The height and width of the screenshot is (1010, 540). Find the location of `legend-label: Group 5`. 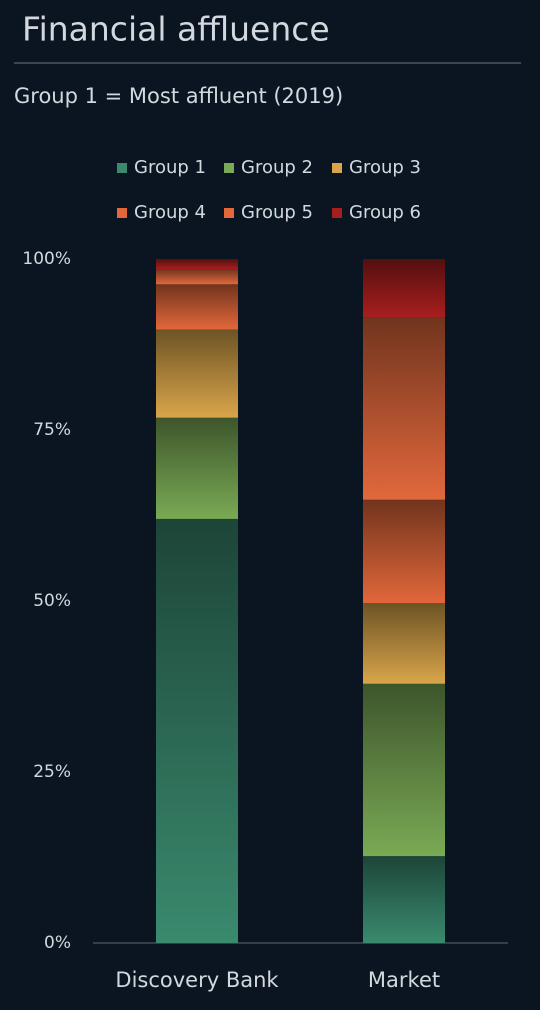

legend-label: Group 5 is located at coordinates (277, 212).